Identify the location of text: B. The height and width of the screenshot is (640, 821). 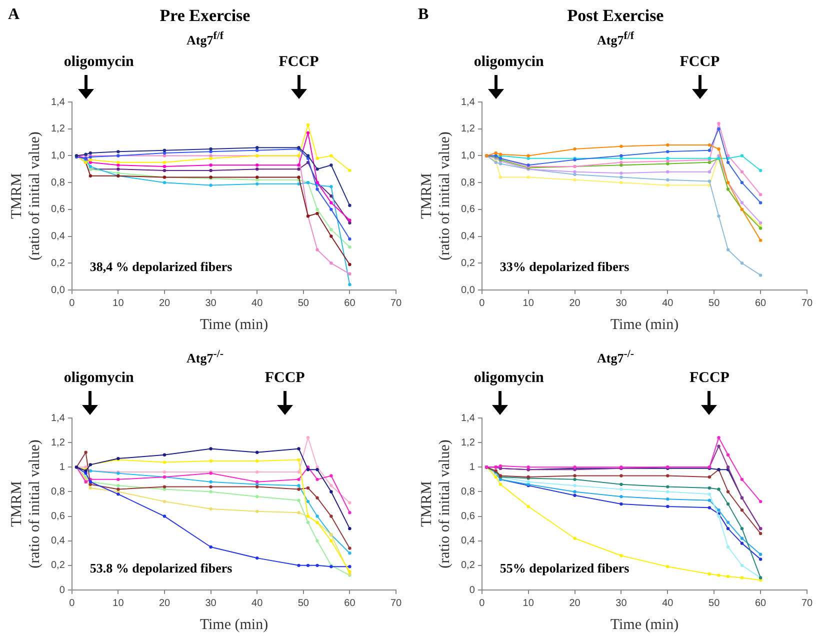
(423, 15).